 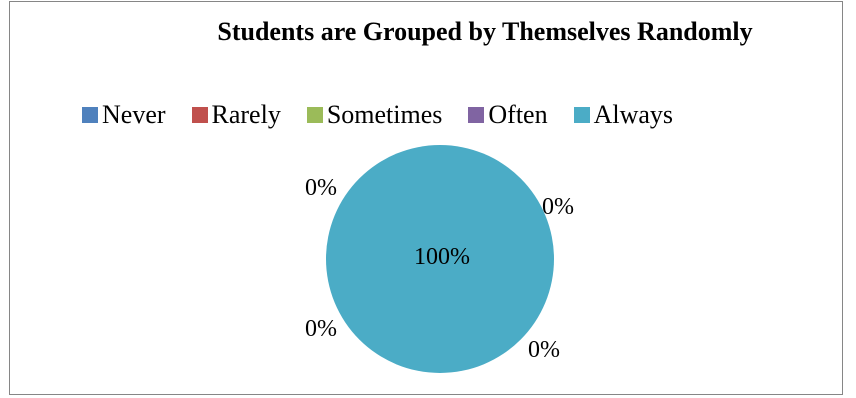 I want to click on legend-label-always: Always, so click(x=633, y=114).